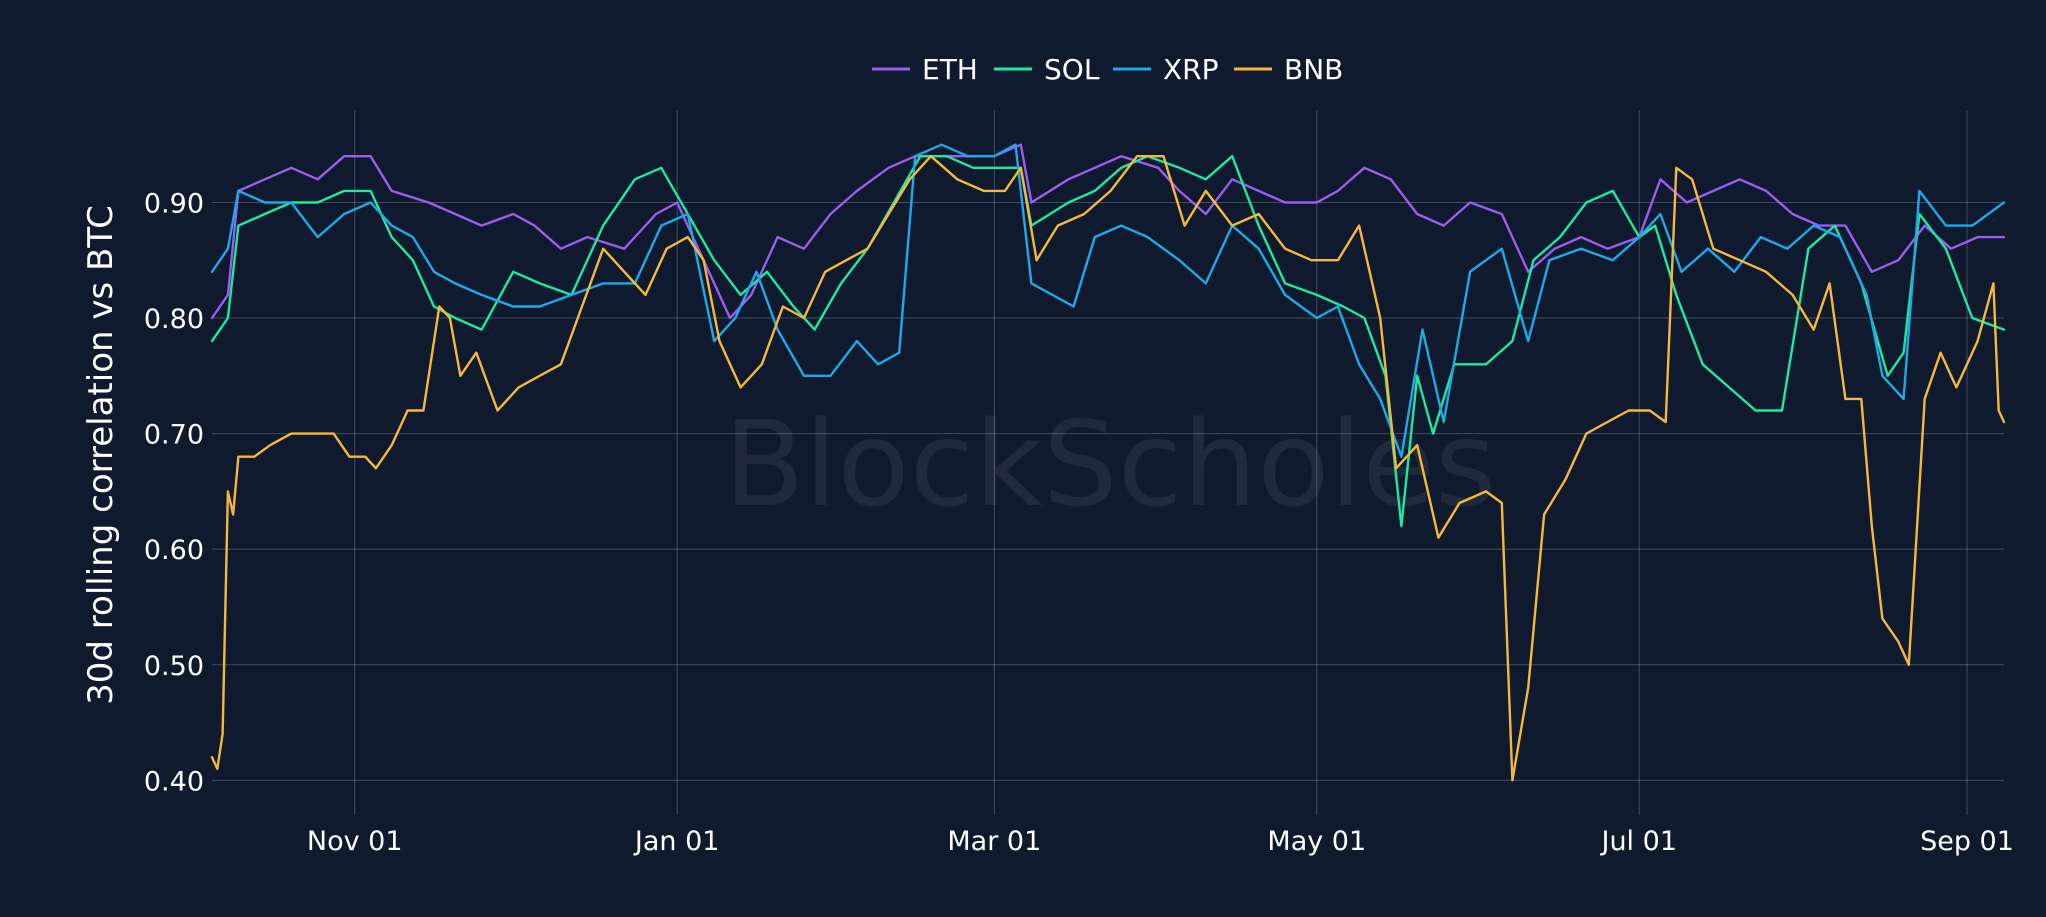 This screenshot has height=917, width=2046. Describe the element at coordinates (994, 841) in the screenshot. I see `x-tick-label: Mar 01` at that location.